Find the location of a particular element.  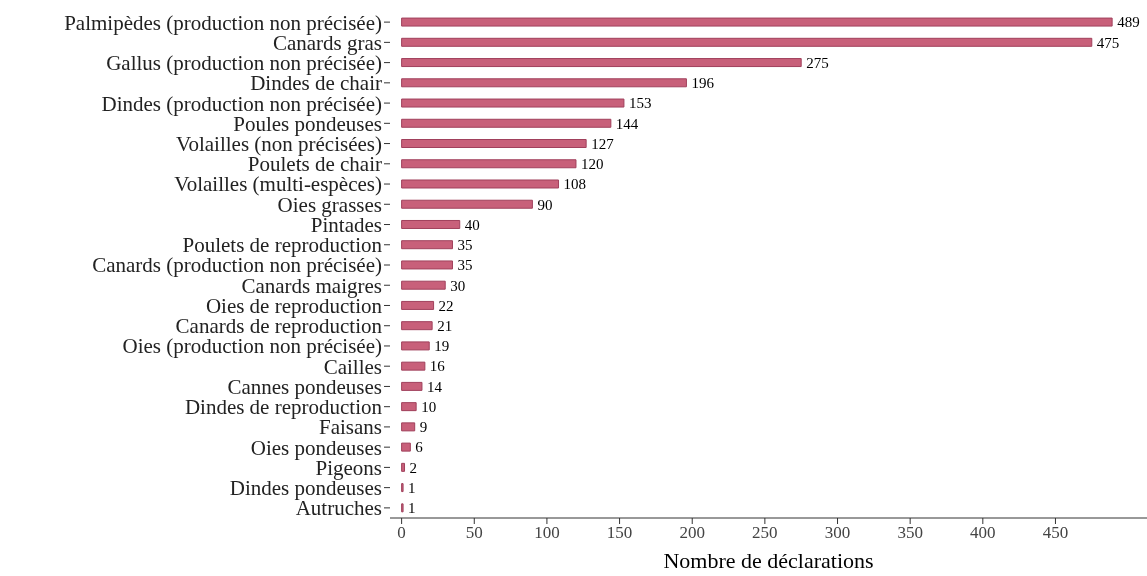

y-tick-label: Palmipèdes (production non précisée) is located at coordinates (223, 22).